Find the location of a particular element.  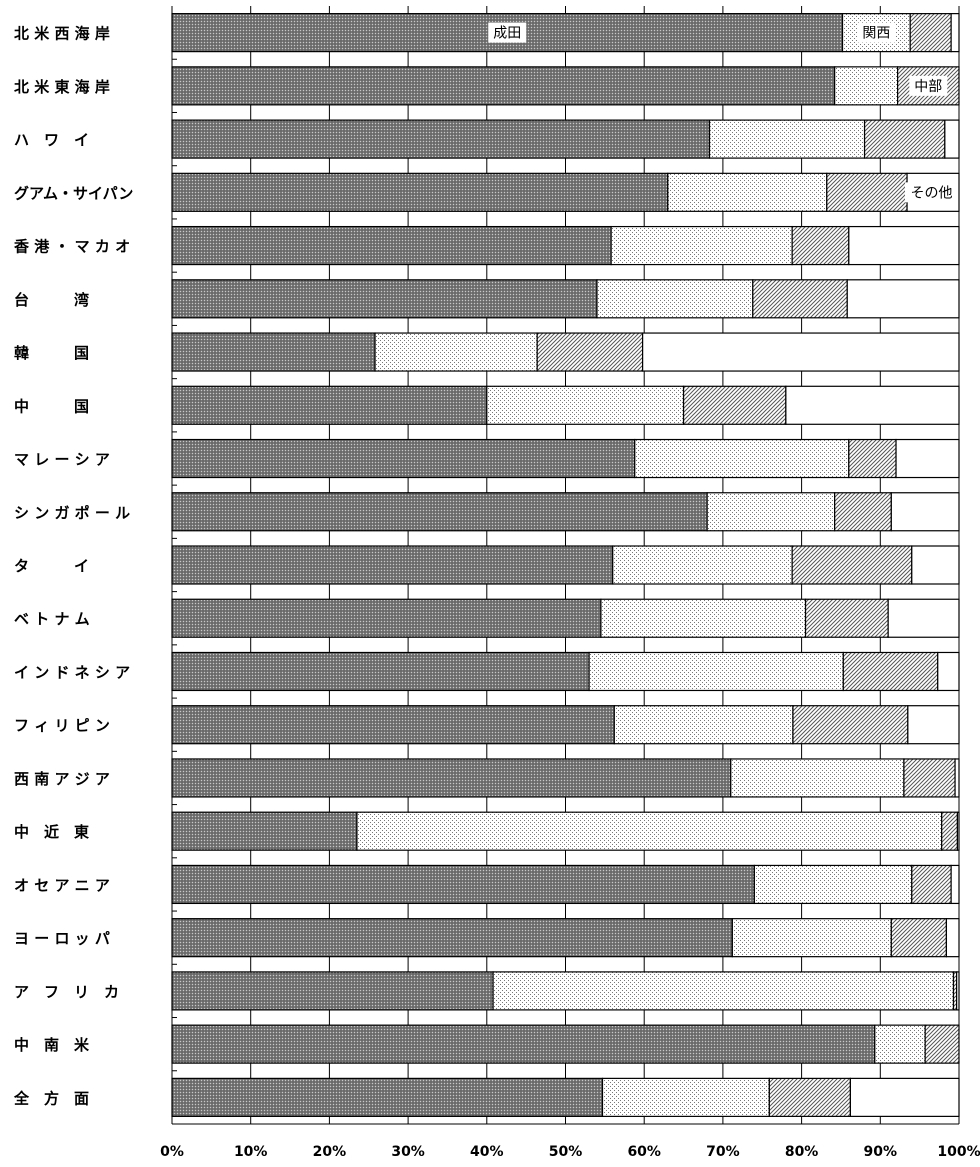

category-label: ヨ ー ロ ッ パ is located at coordinates (62, 939).